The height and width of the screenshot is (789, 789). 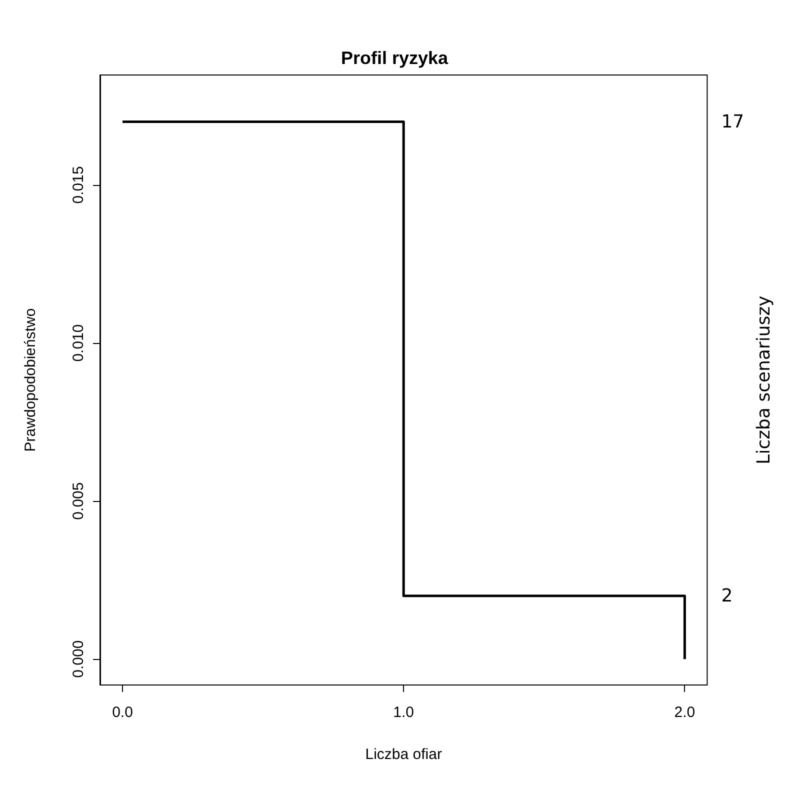 I want to click on y-tick-label: 0.000, so click(x=78, y=659).